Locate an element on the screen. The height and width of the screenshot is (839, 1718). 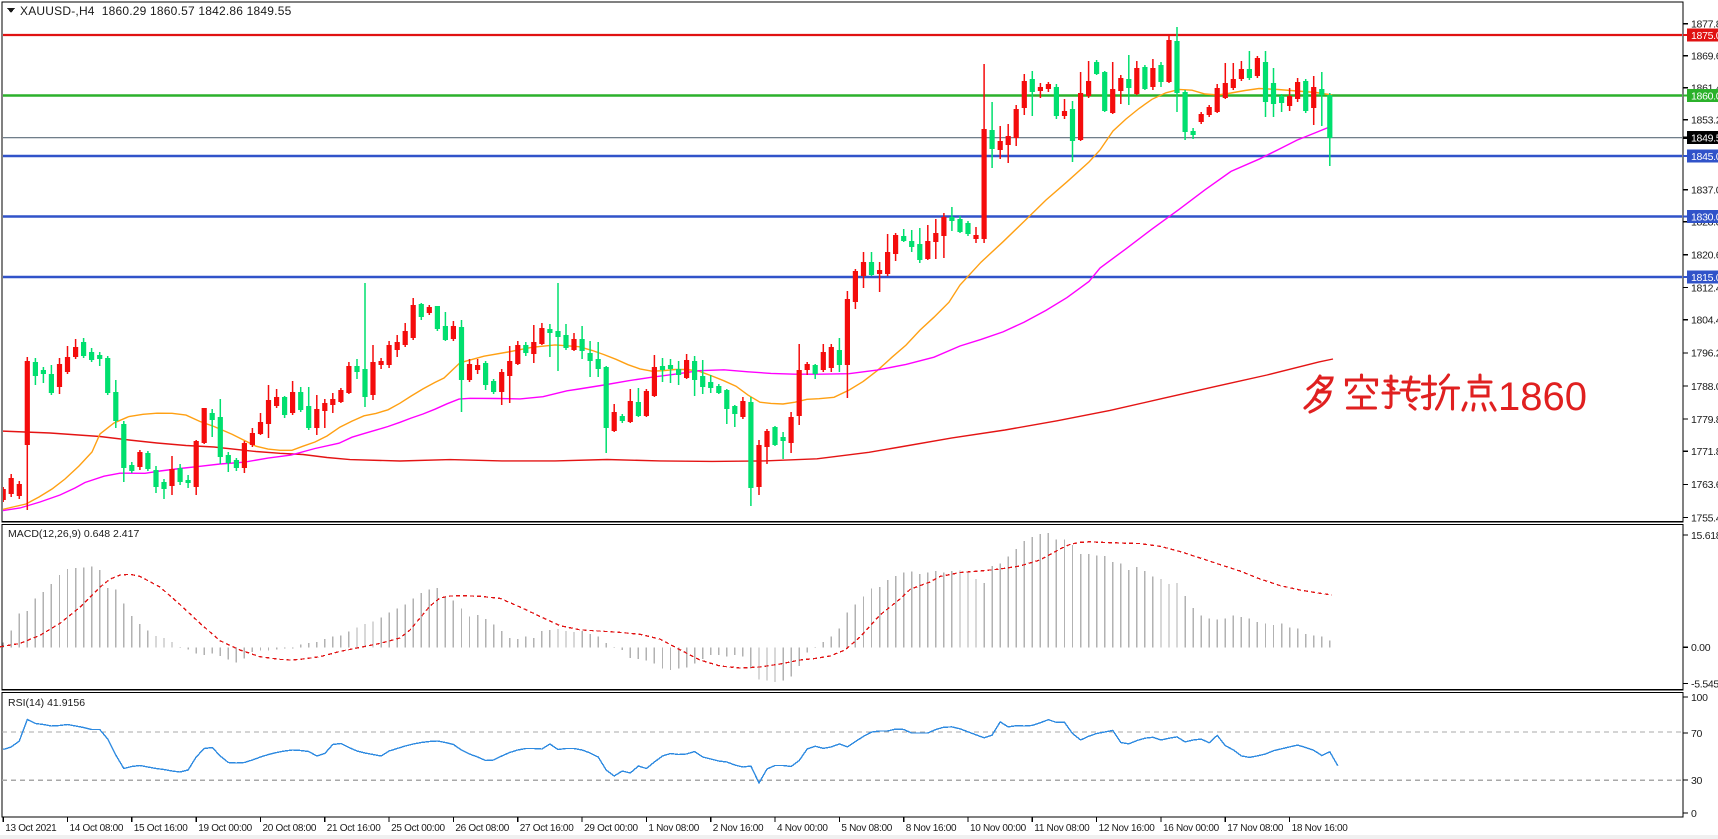
svg-text: 13 Oct 2021 is located at coordinates (31, 828).